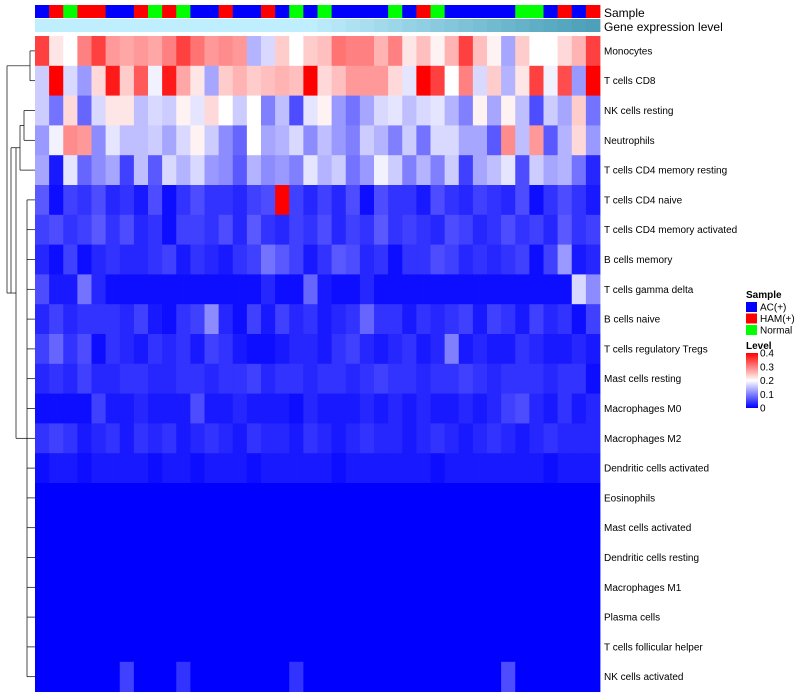 Image resolution: width=800 pixels, height=700 pixels. What do you see at coordinates (767, 382) in the screenshot?
I see `level-legend-ticks: 0.4 0.3 0.2 0.1 0` at bounding box center [767, 382].